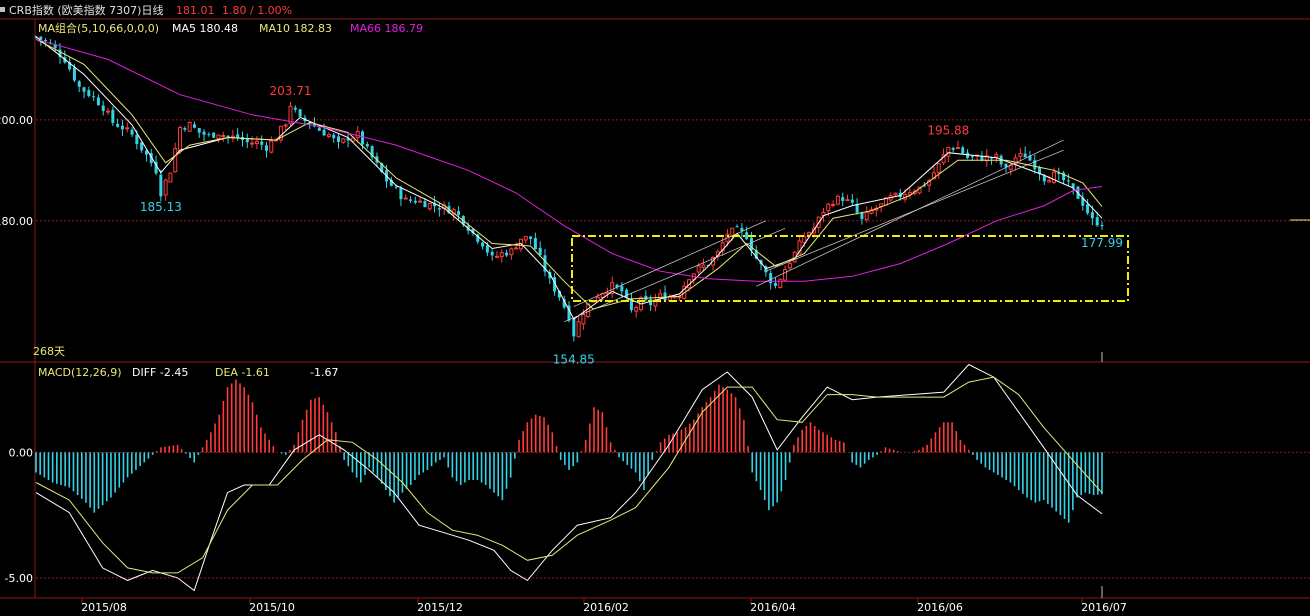 The image size is (1310, 616). I want to click on x-tick-label: 2015/08, so click(104, 607).